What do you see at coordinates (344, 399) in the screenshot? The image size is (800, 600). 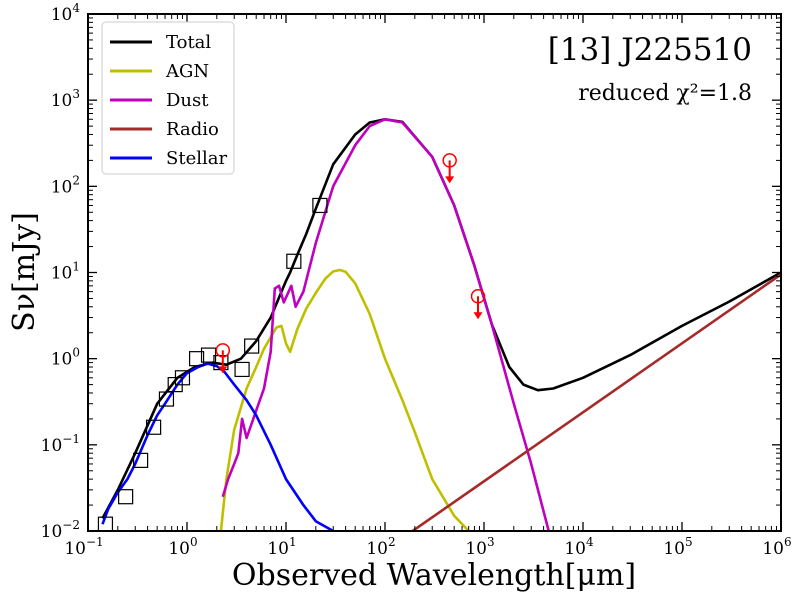 I see `series-line-agn` at bounding box center [344, 399].